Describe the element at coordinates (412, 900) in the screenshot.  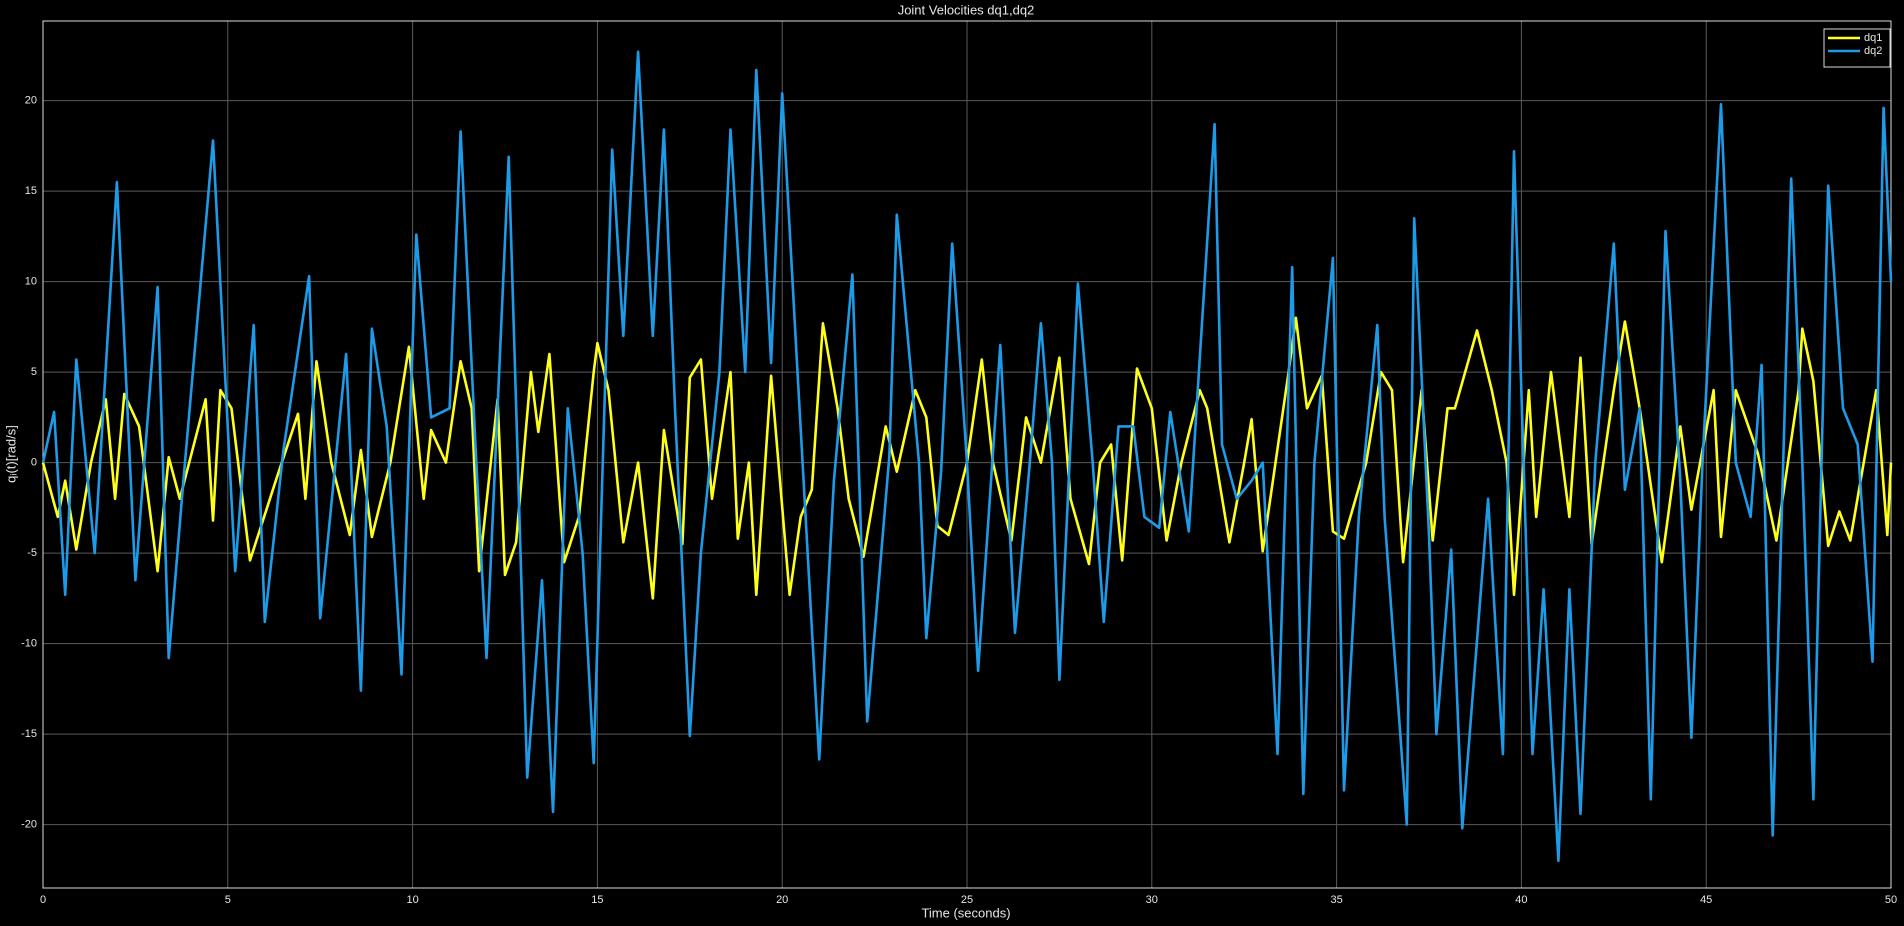
I see `x-tick-label: 10` at that location.